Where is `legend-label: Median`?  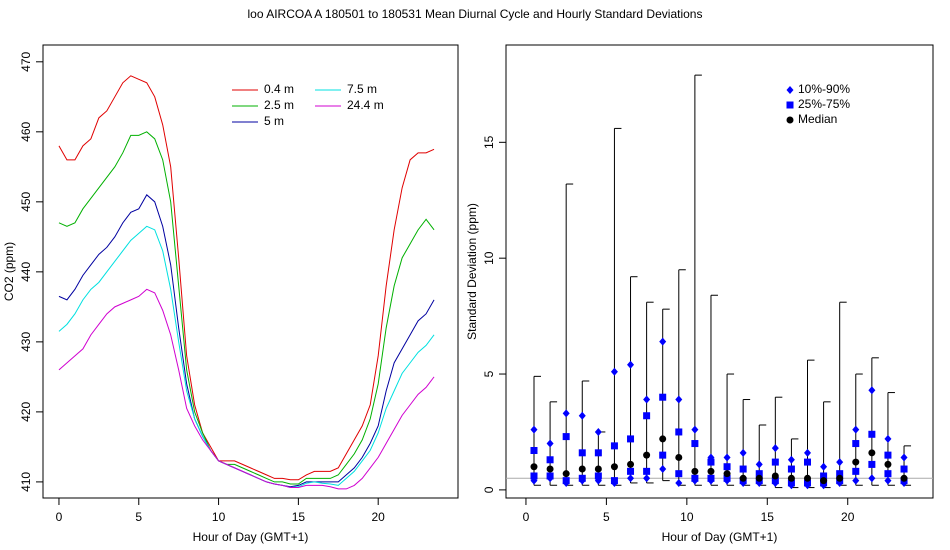
legend-label: Median is located at coordinates (817, 119).